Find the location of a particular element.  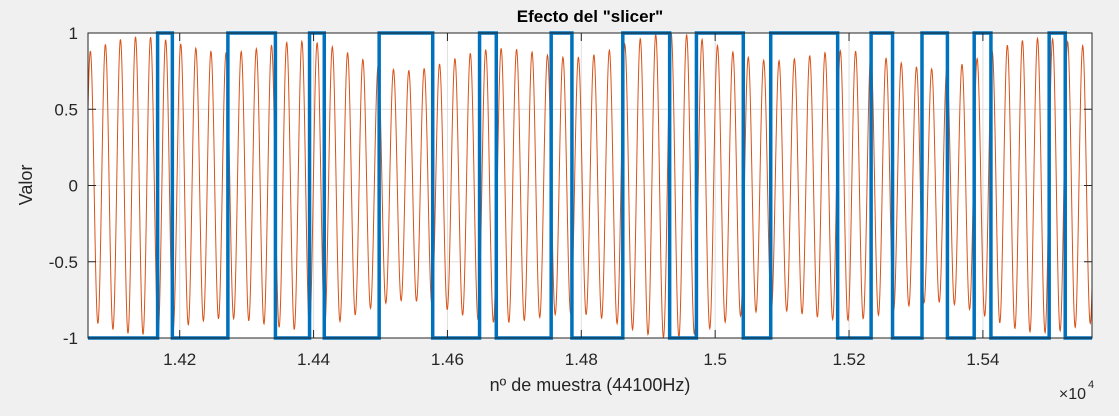

x-exponent-label: ×10 is located at coordinates (1072, 394).